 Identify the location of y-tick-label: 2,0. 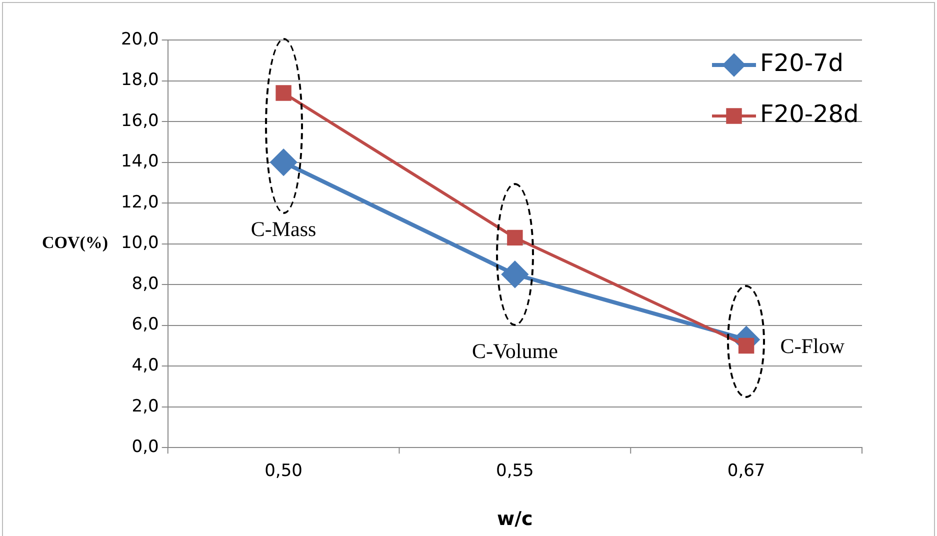
(145, 406).